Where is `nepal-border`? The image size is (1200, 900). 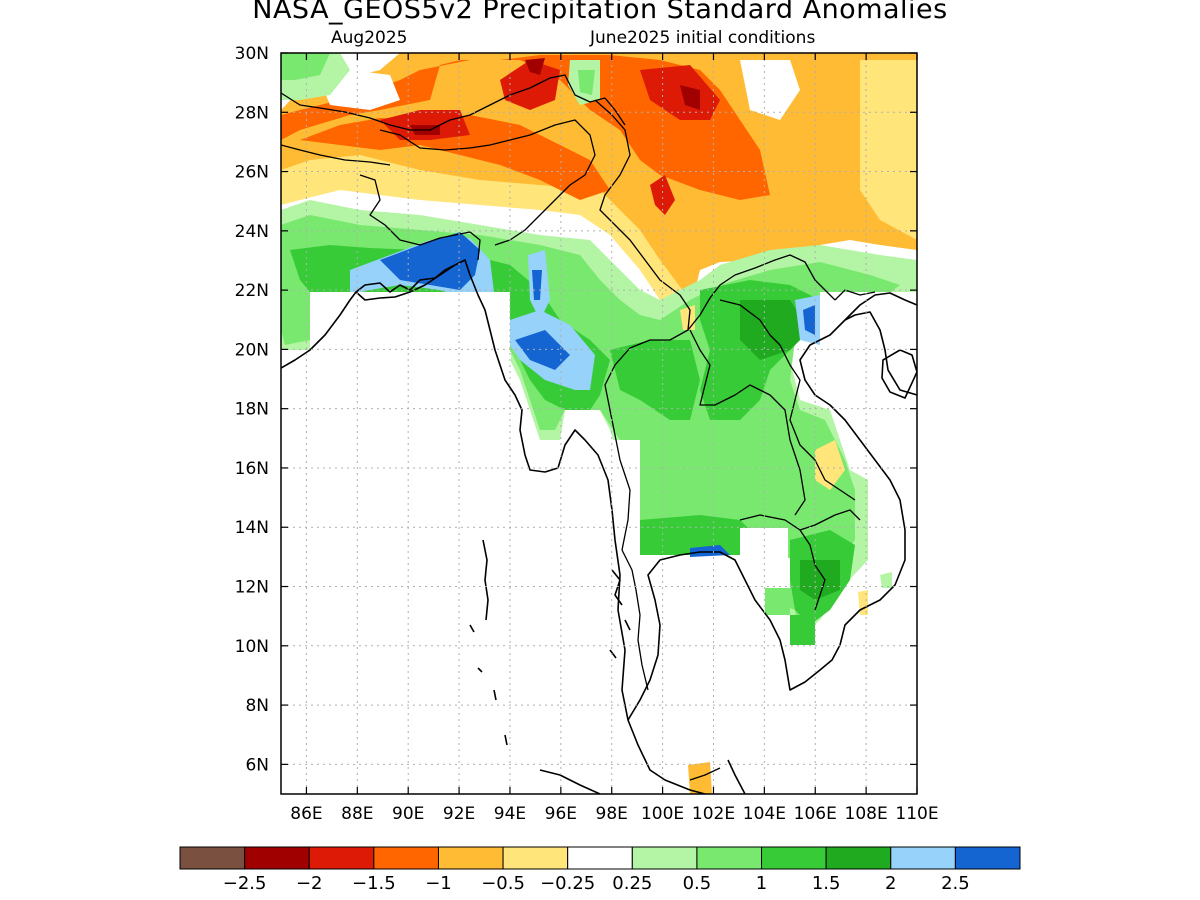 nepal-border is located at coordinates (336, 155).